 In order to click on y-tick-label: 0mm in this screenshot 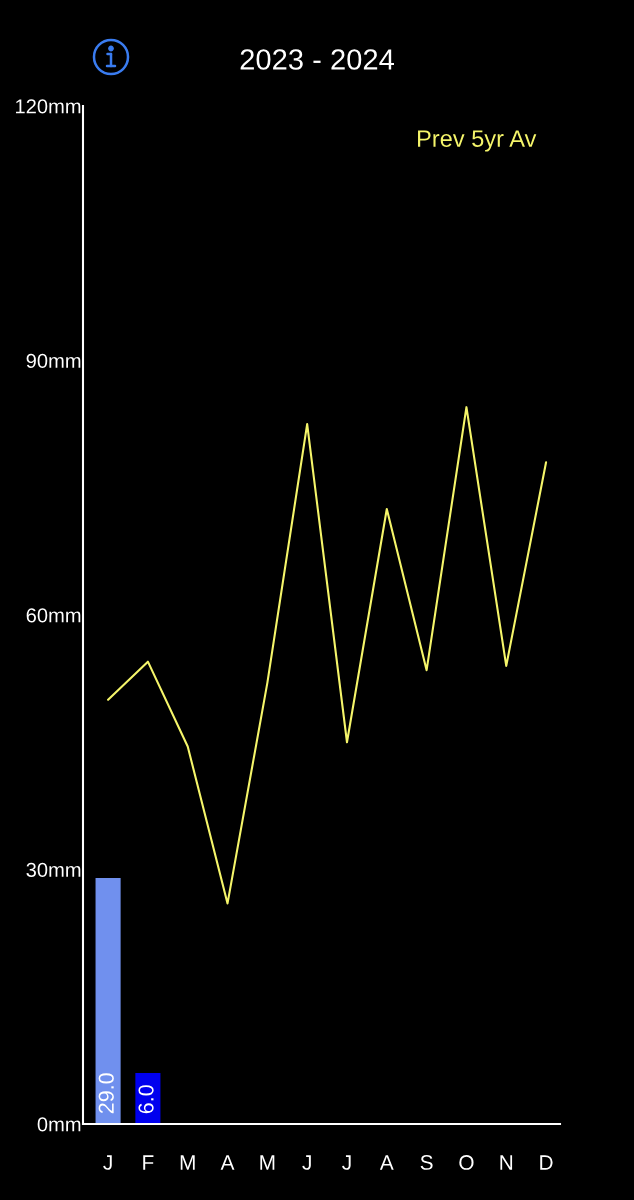, I will do `click(59, 1124)`.